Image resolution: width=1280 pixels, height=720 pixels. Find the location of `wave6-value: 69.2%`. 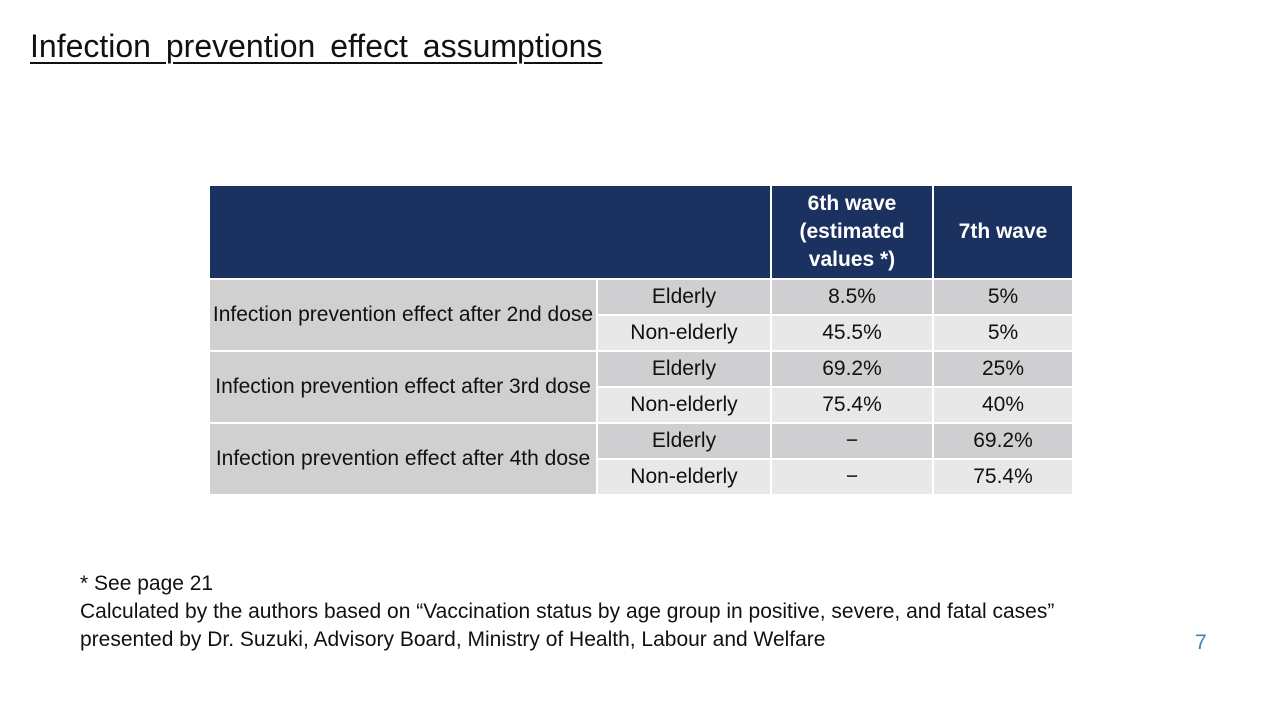

wave6-value: 69.2% is located at coordinates (852, 369).